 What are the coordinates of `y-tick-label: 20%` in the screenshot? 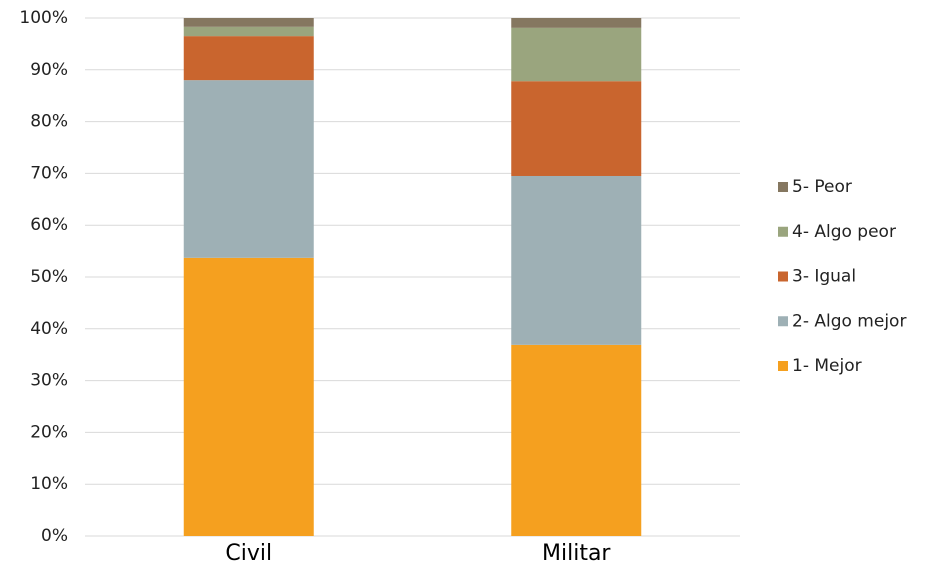 It's located at (49, 432).